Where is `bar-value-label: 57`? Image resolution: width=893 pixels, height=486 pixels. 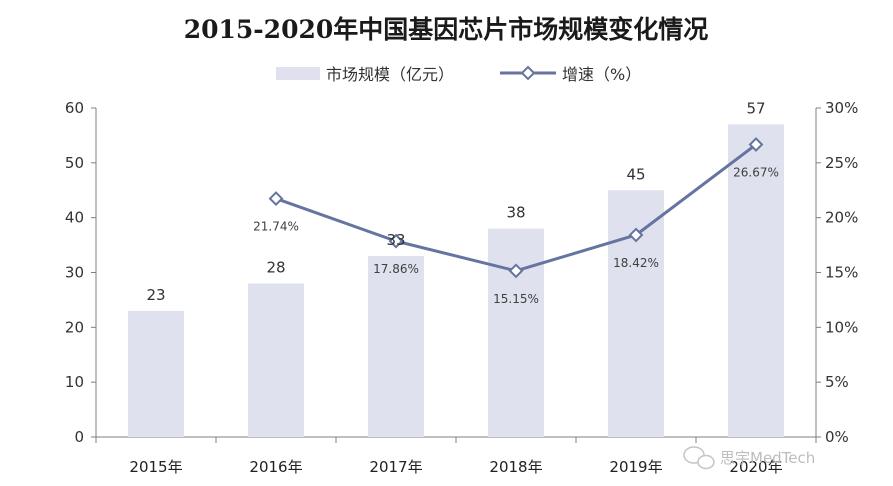 bar-value-label: 57 is located at coordinates (755, 108).